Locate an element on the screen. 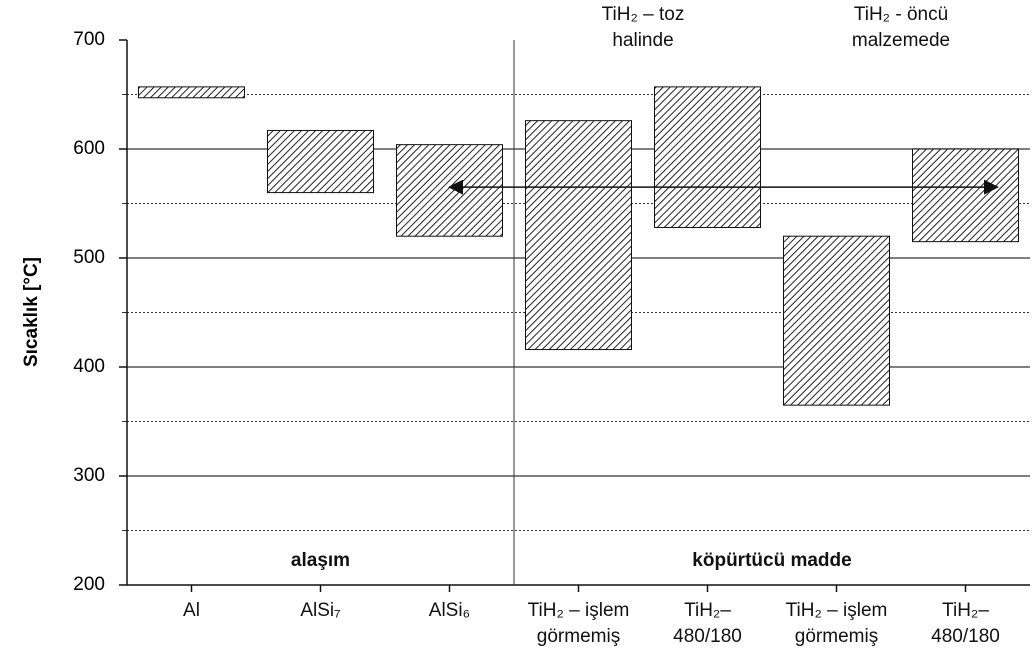  x-tick-label: Al is located at coordinates (191, 610).